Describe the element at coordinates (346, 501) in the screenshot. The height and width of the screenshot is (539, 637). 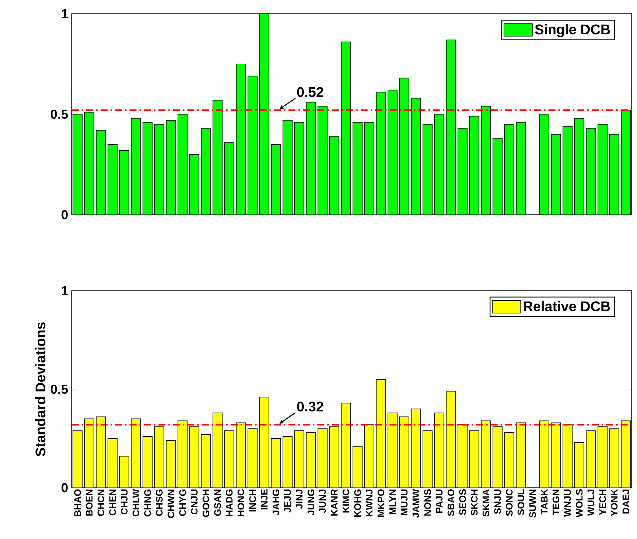
I see `x-tick-label: KIMC` at that location.